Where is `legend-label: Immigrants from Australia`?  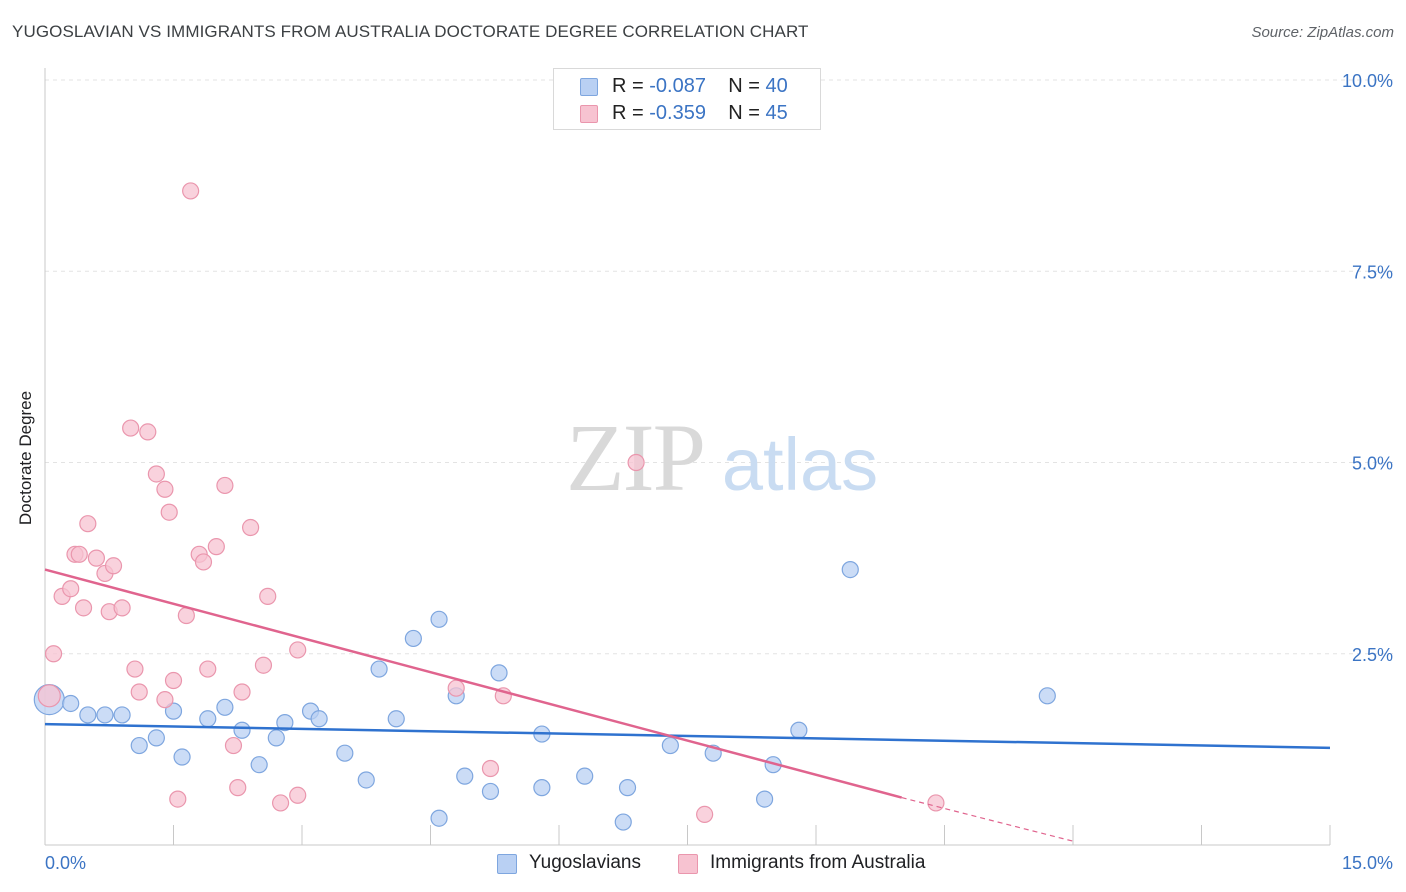
legend-label: Immigrants from Australia is located at coordinates (818, 862).